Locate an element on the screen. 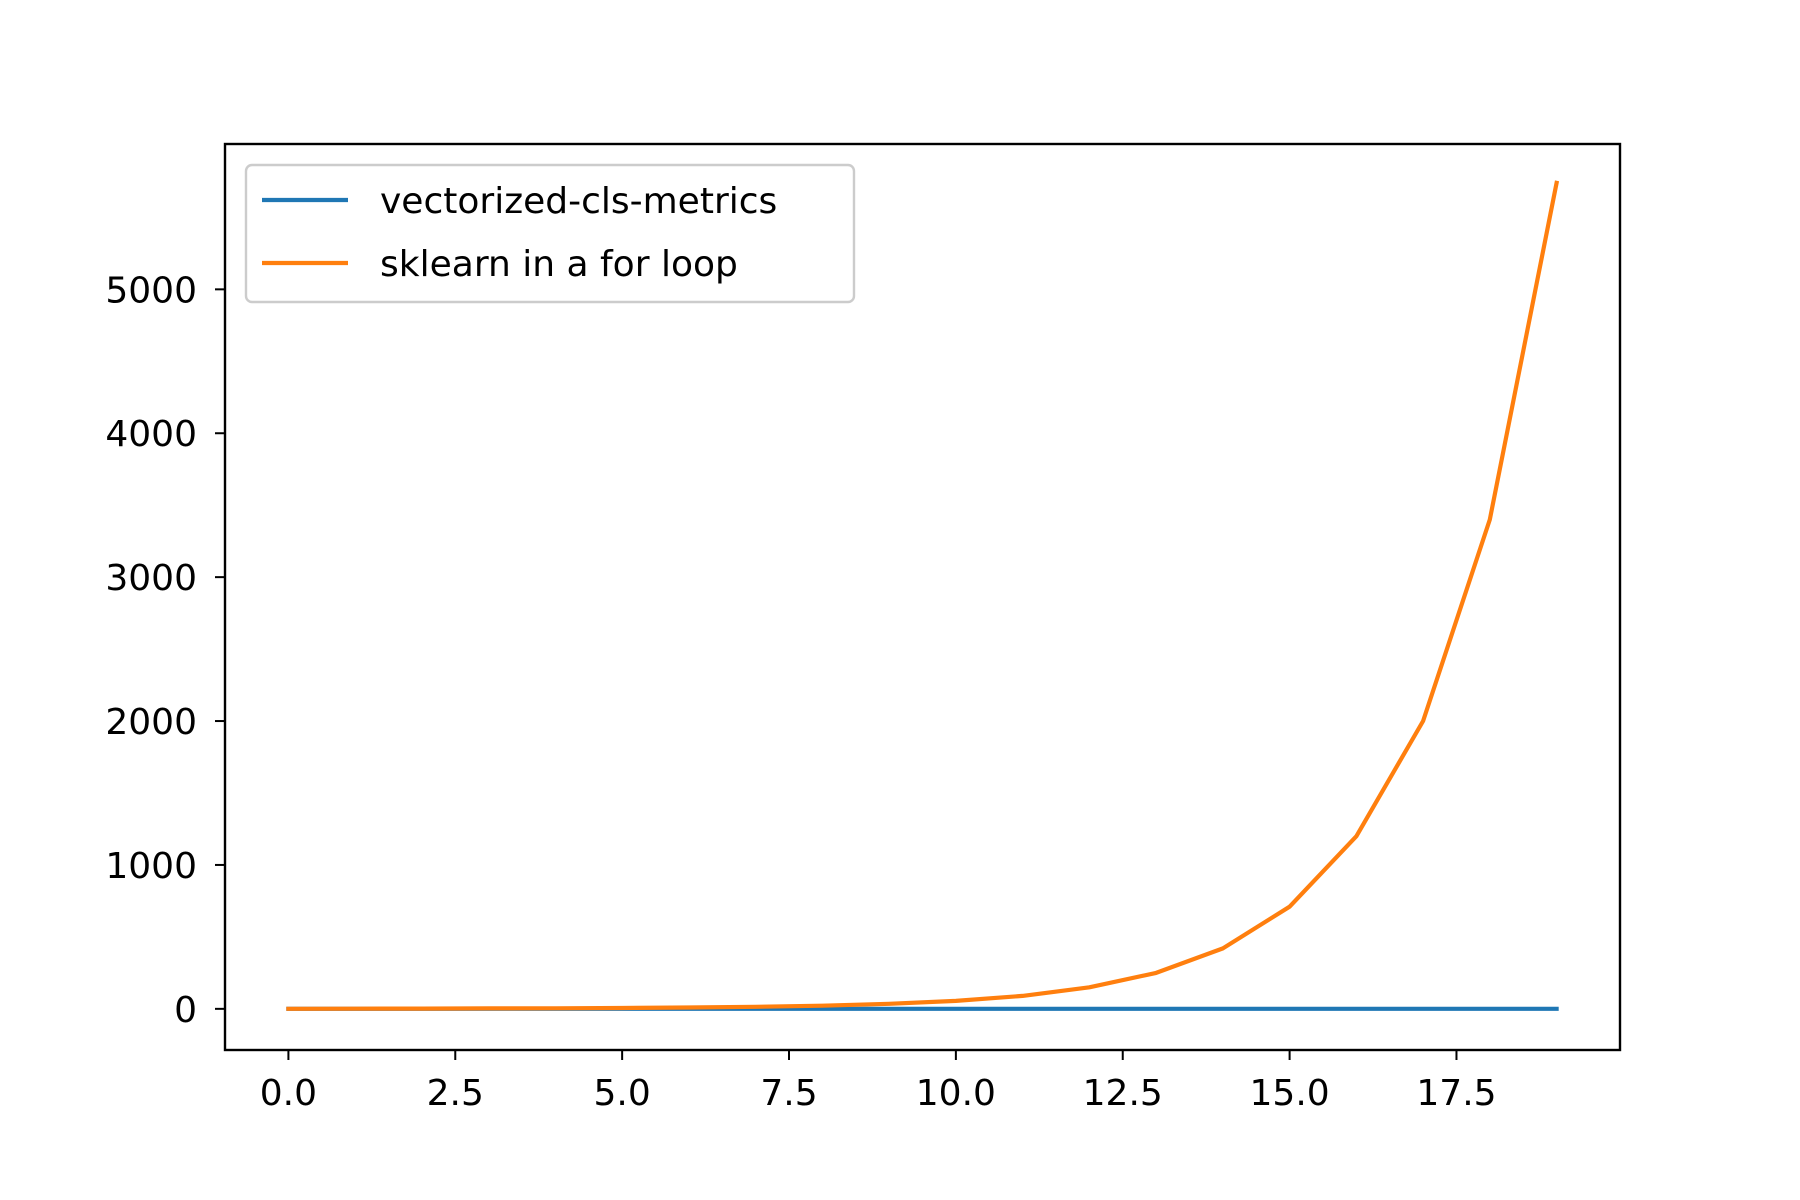  legend-label-vectorized-cls-metrics: vectorized-cls-metrics is located at coordinates (578, 201).